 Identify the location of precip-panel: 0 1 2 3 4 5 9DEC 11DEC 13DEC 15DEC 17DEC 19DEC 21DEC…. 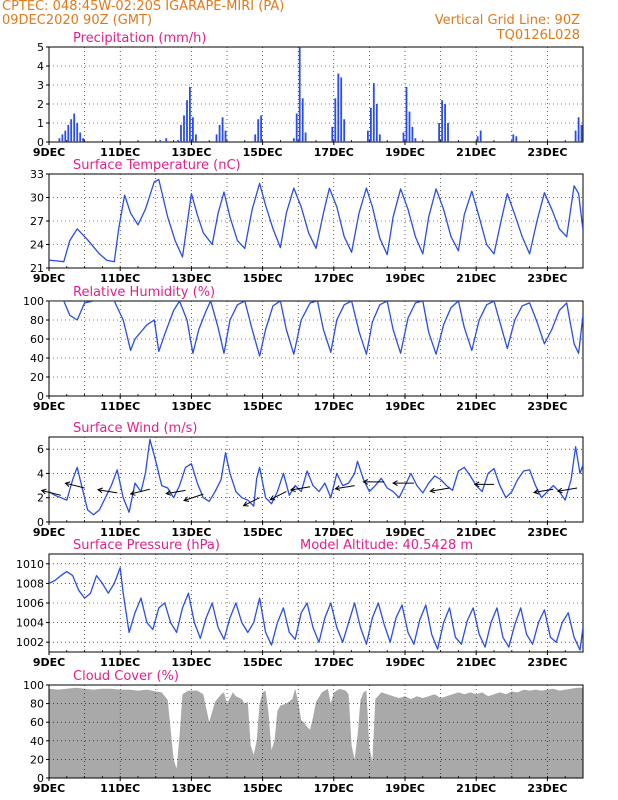
(308, 95).